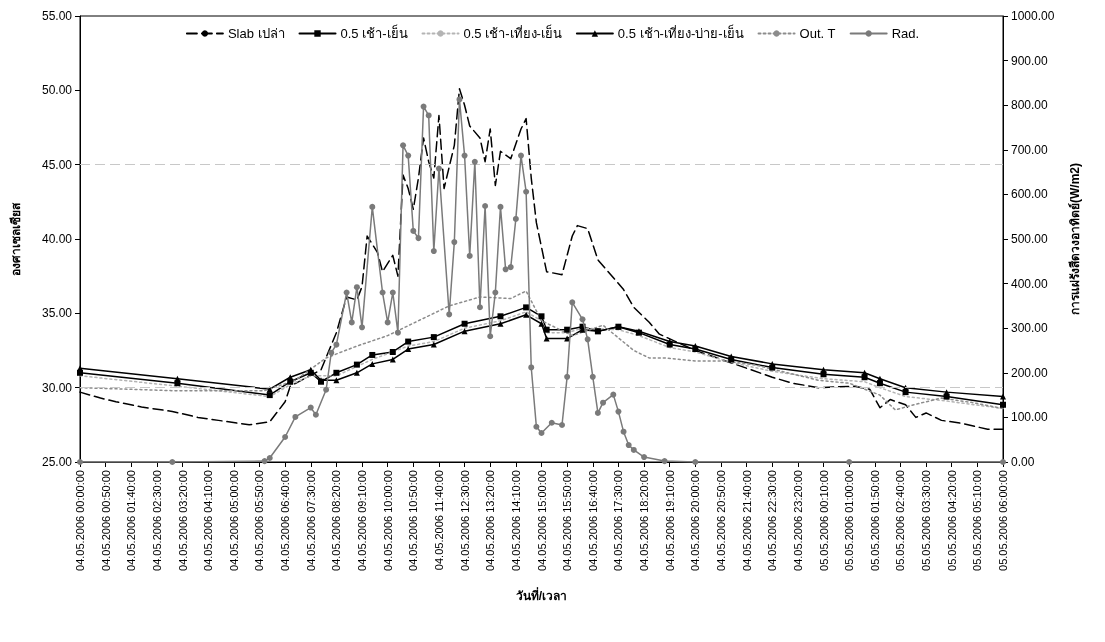 This screenshot has width=1105, height=642. What do you see at coordinates (1030, 372) in the screenshot?
I see `y2-tick-label: 200.00` at bounding box center [1030, 372].